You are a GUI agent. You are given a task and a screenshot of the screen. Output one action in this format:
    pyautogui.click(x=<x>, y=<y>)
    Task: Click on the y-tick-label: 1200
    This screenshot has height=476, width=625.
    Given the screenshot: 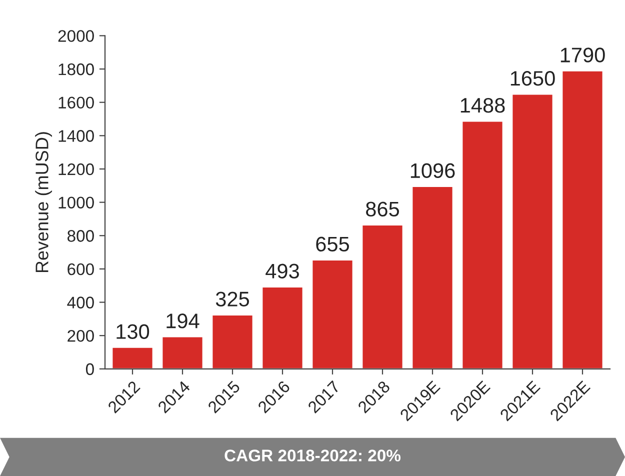 What is the action you would take?
    pyautogui.click(x=76, y=169)
    